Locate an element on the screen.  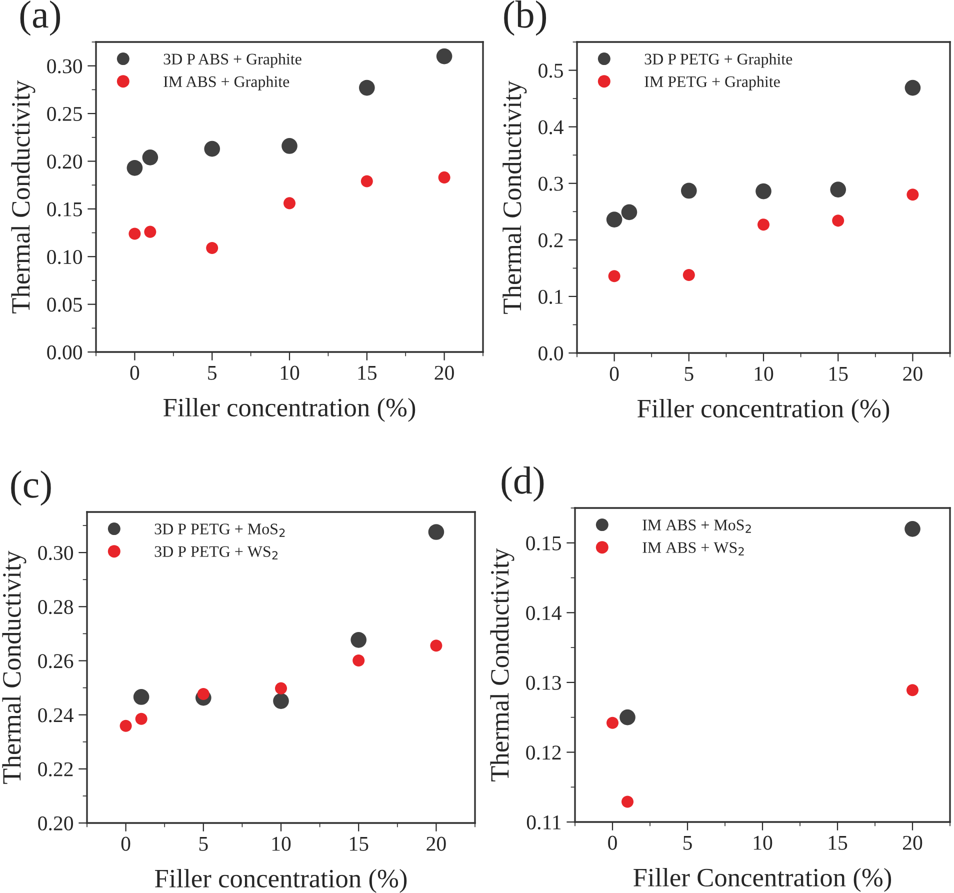
y-tick-label: 0.0 is located at coordinates (551, 353).